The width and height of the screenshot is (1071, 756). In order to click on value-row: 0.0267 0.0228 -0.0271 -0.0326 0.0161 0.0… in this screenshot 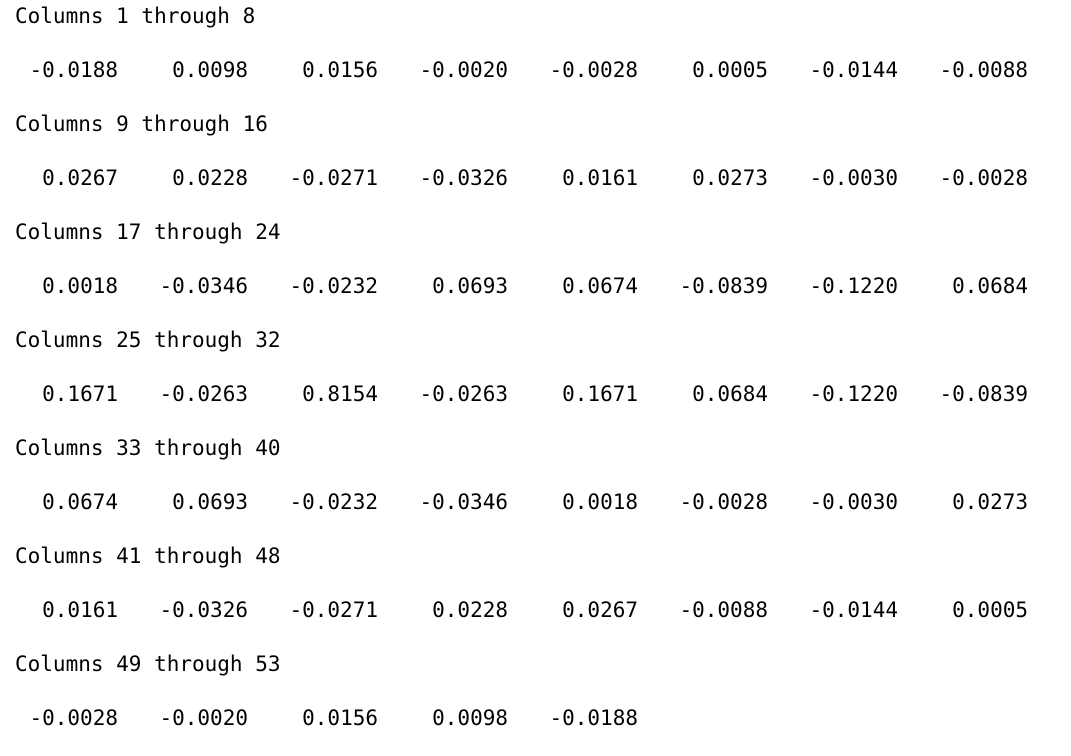, I will do `click(535, 178)`.